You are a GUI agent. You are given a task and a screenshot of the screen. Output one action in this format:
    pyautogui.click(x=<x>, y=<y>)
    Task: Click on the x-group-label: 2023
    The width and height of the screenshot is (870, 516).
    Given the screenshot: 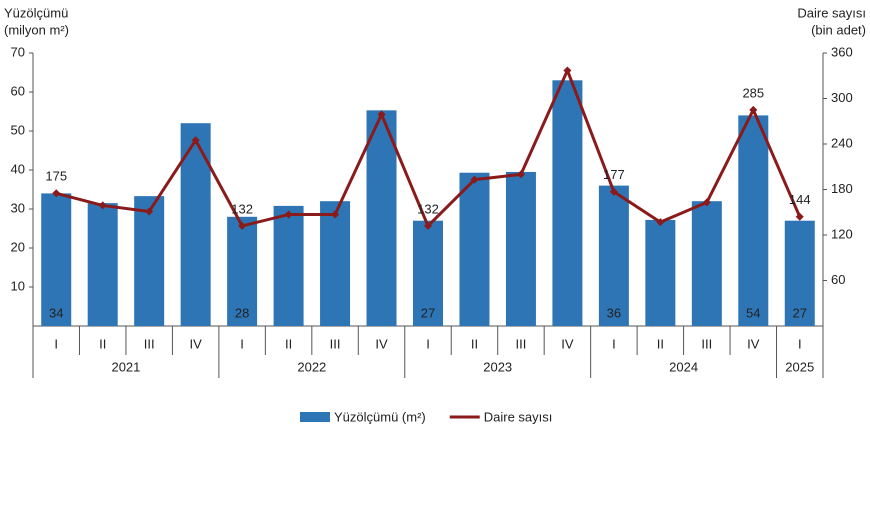 What is the action you would take?
    pyautogui.click(x=497, y=366)
    